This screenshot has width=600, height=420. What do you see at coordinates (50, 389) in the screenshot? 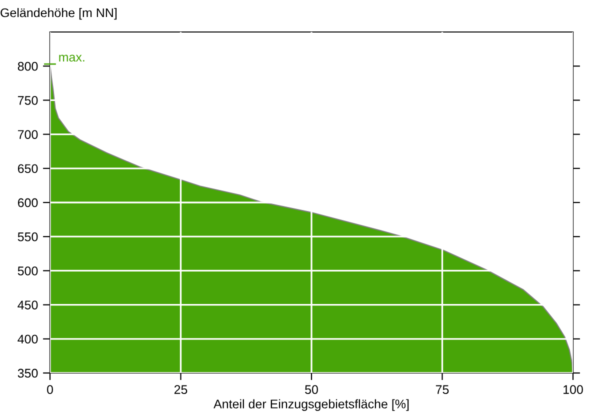
I see `x-tick-label: 0` at bounding box center [50, 389].